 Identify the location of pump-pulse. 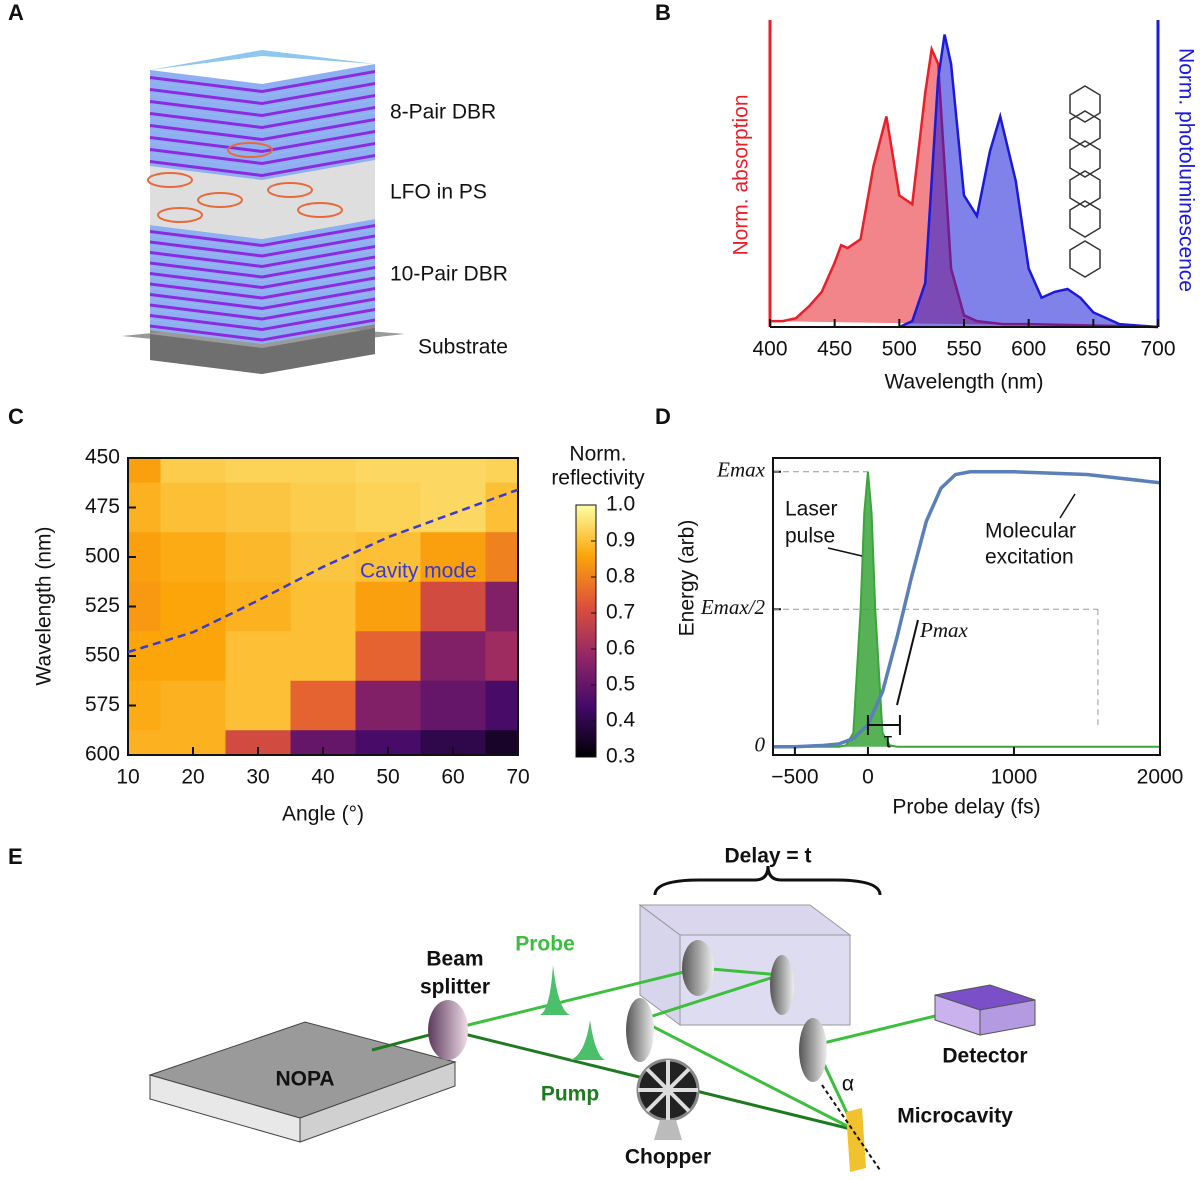
(587, 1040).